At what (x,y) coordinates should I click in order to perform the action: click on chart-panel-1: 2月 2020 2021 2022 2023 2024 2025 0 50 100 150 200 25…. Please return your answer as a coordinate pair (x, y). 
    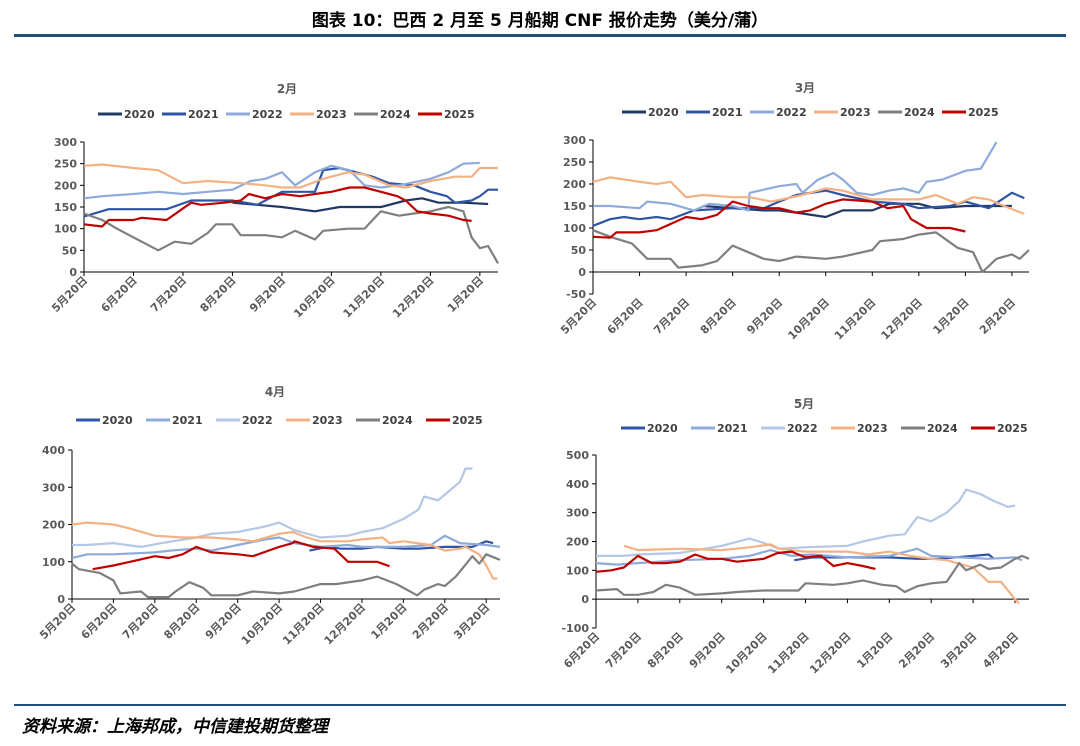
    Looking at the image, I should click on (274, 201).